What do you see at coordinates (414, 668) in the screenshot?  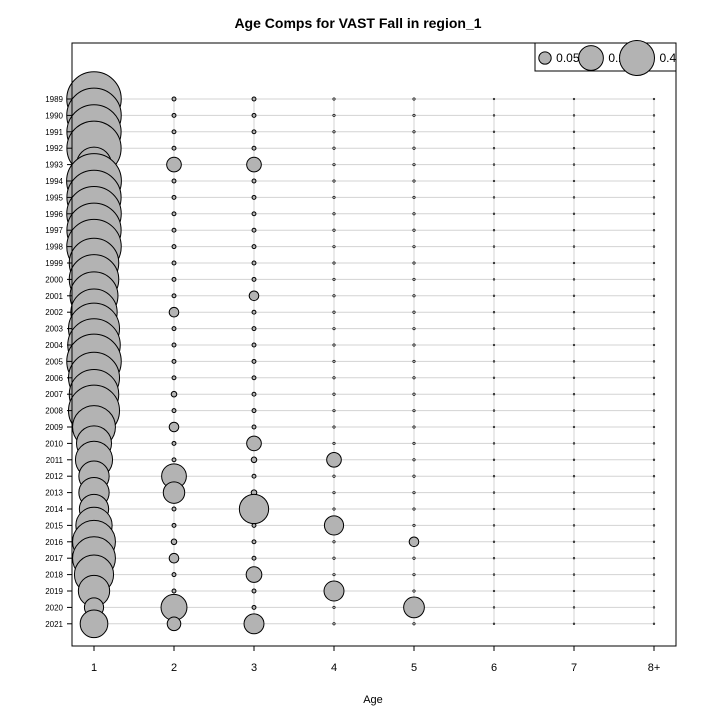 I see `x-tick-label: 5` at bounding box center [414, 668].